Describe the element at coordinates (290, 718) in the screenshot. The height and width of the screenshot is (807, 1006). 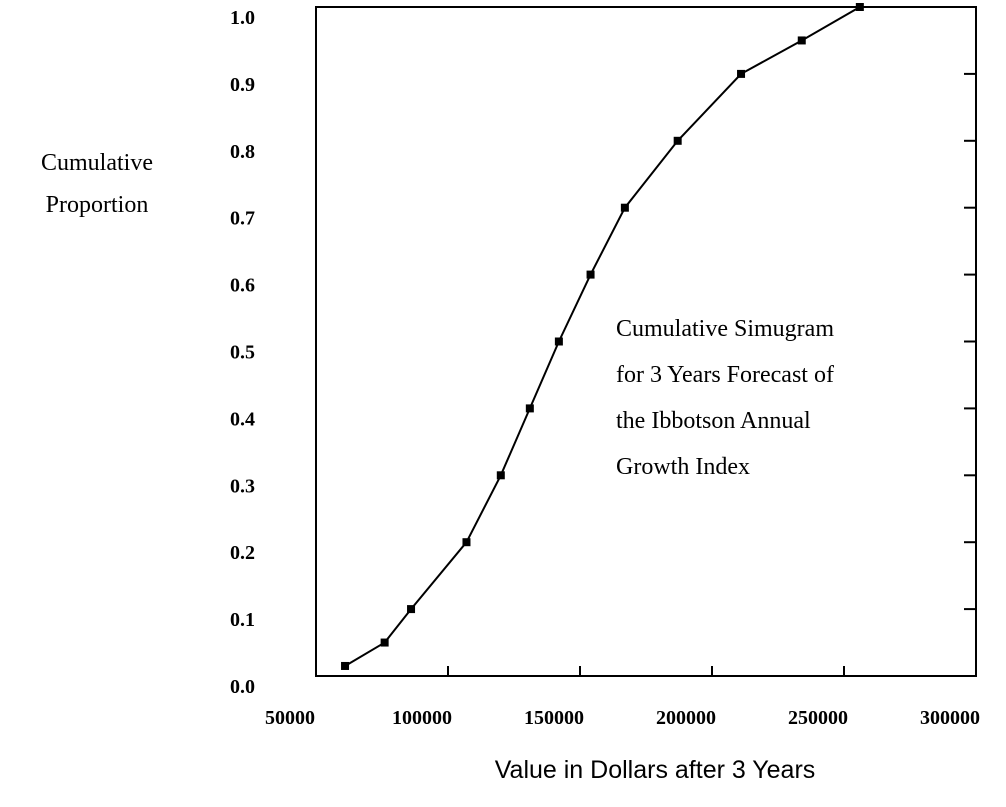
I see `x-tick-label: 50000` at that location.